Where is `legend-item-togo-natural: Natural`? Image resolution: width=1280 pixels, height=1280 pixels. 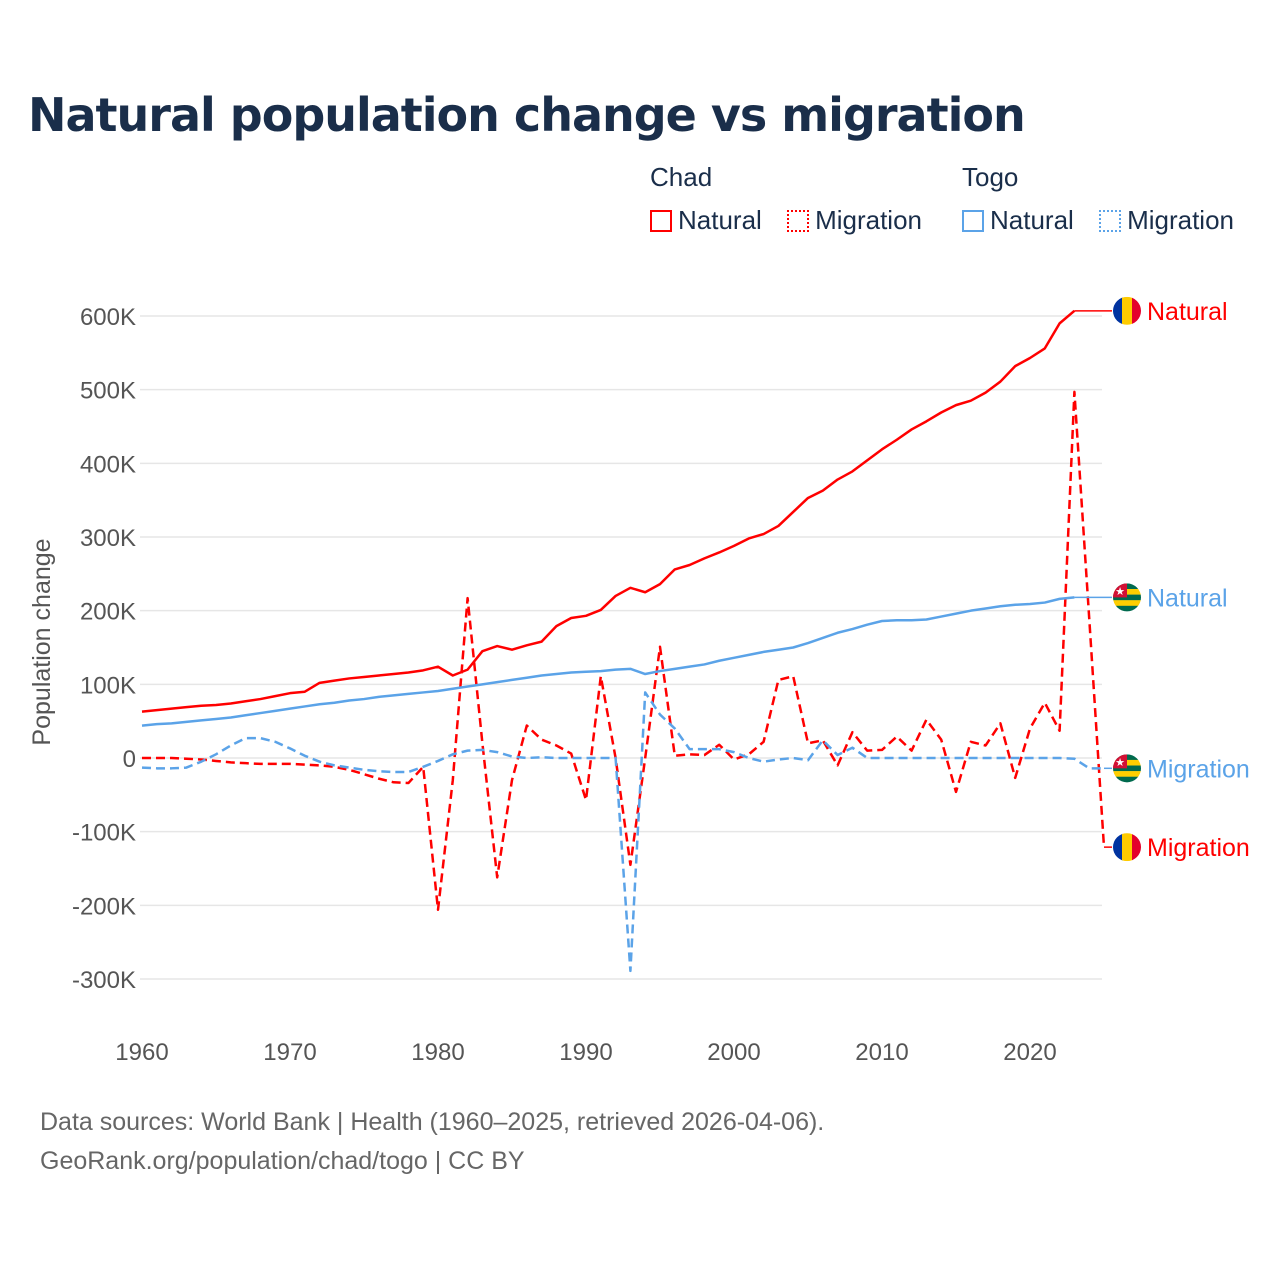
legend-item-togo-natural: Natural is located at coordinates (1018, 220).